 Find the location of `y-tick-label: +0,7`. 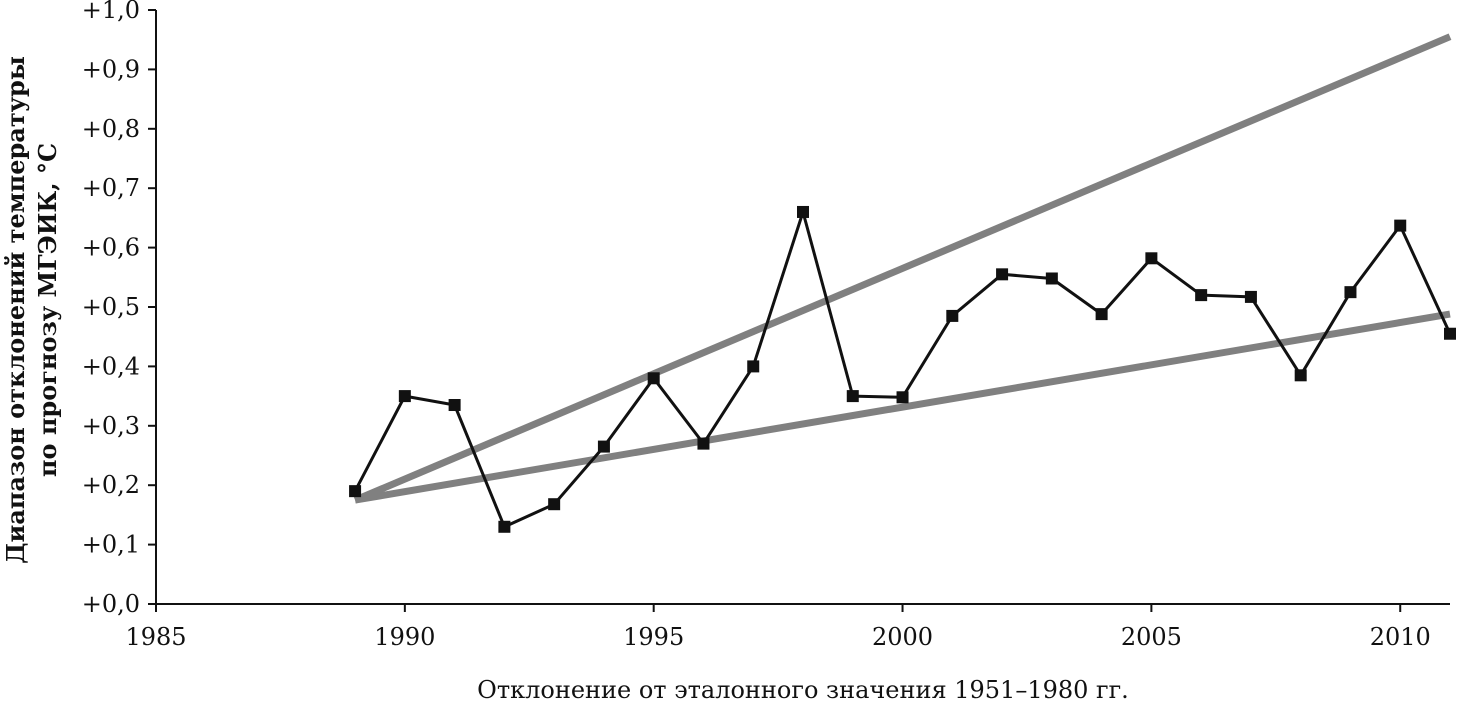

y-tick-label: +0,7 is located at coordinates (111, 188).